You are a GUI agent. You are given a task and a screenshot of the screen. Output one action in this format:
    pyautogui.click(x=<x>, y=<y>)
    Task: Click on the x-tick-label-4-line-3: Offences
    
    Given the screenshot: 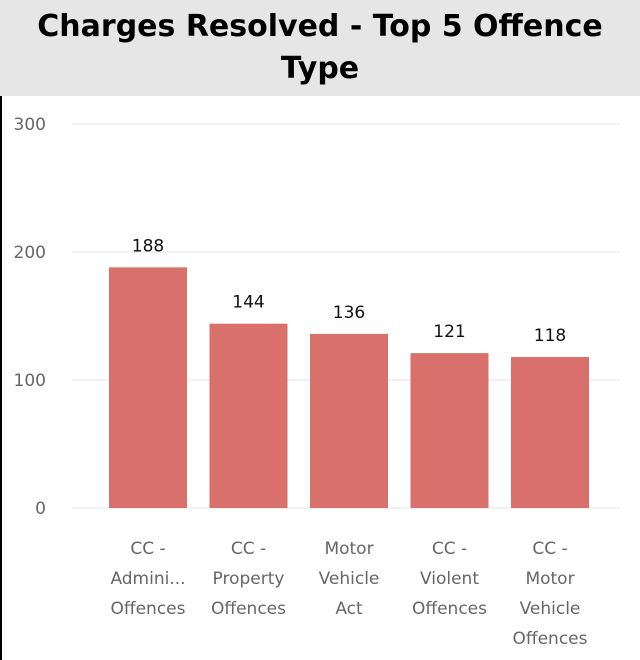 What is the action you would take?
    pyautogui.click(x=449, y=609)
    